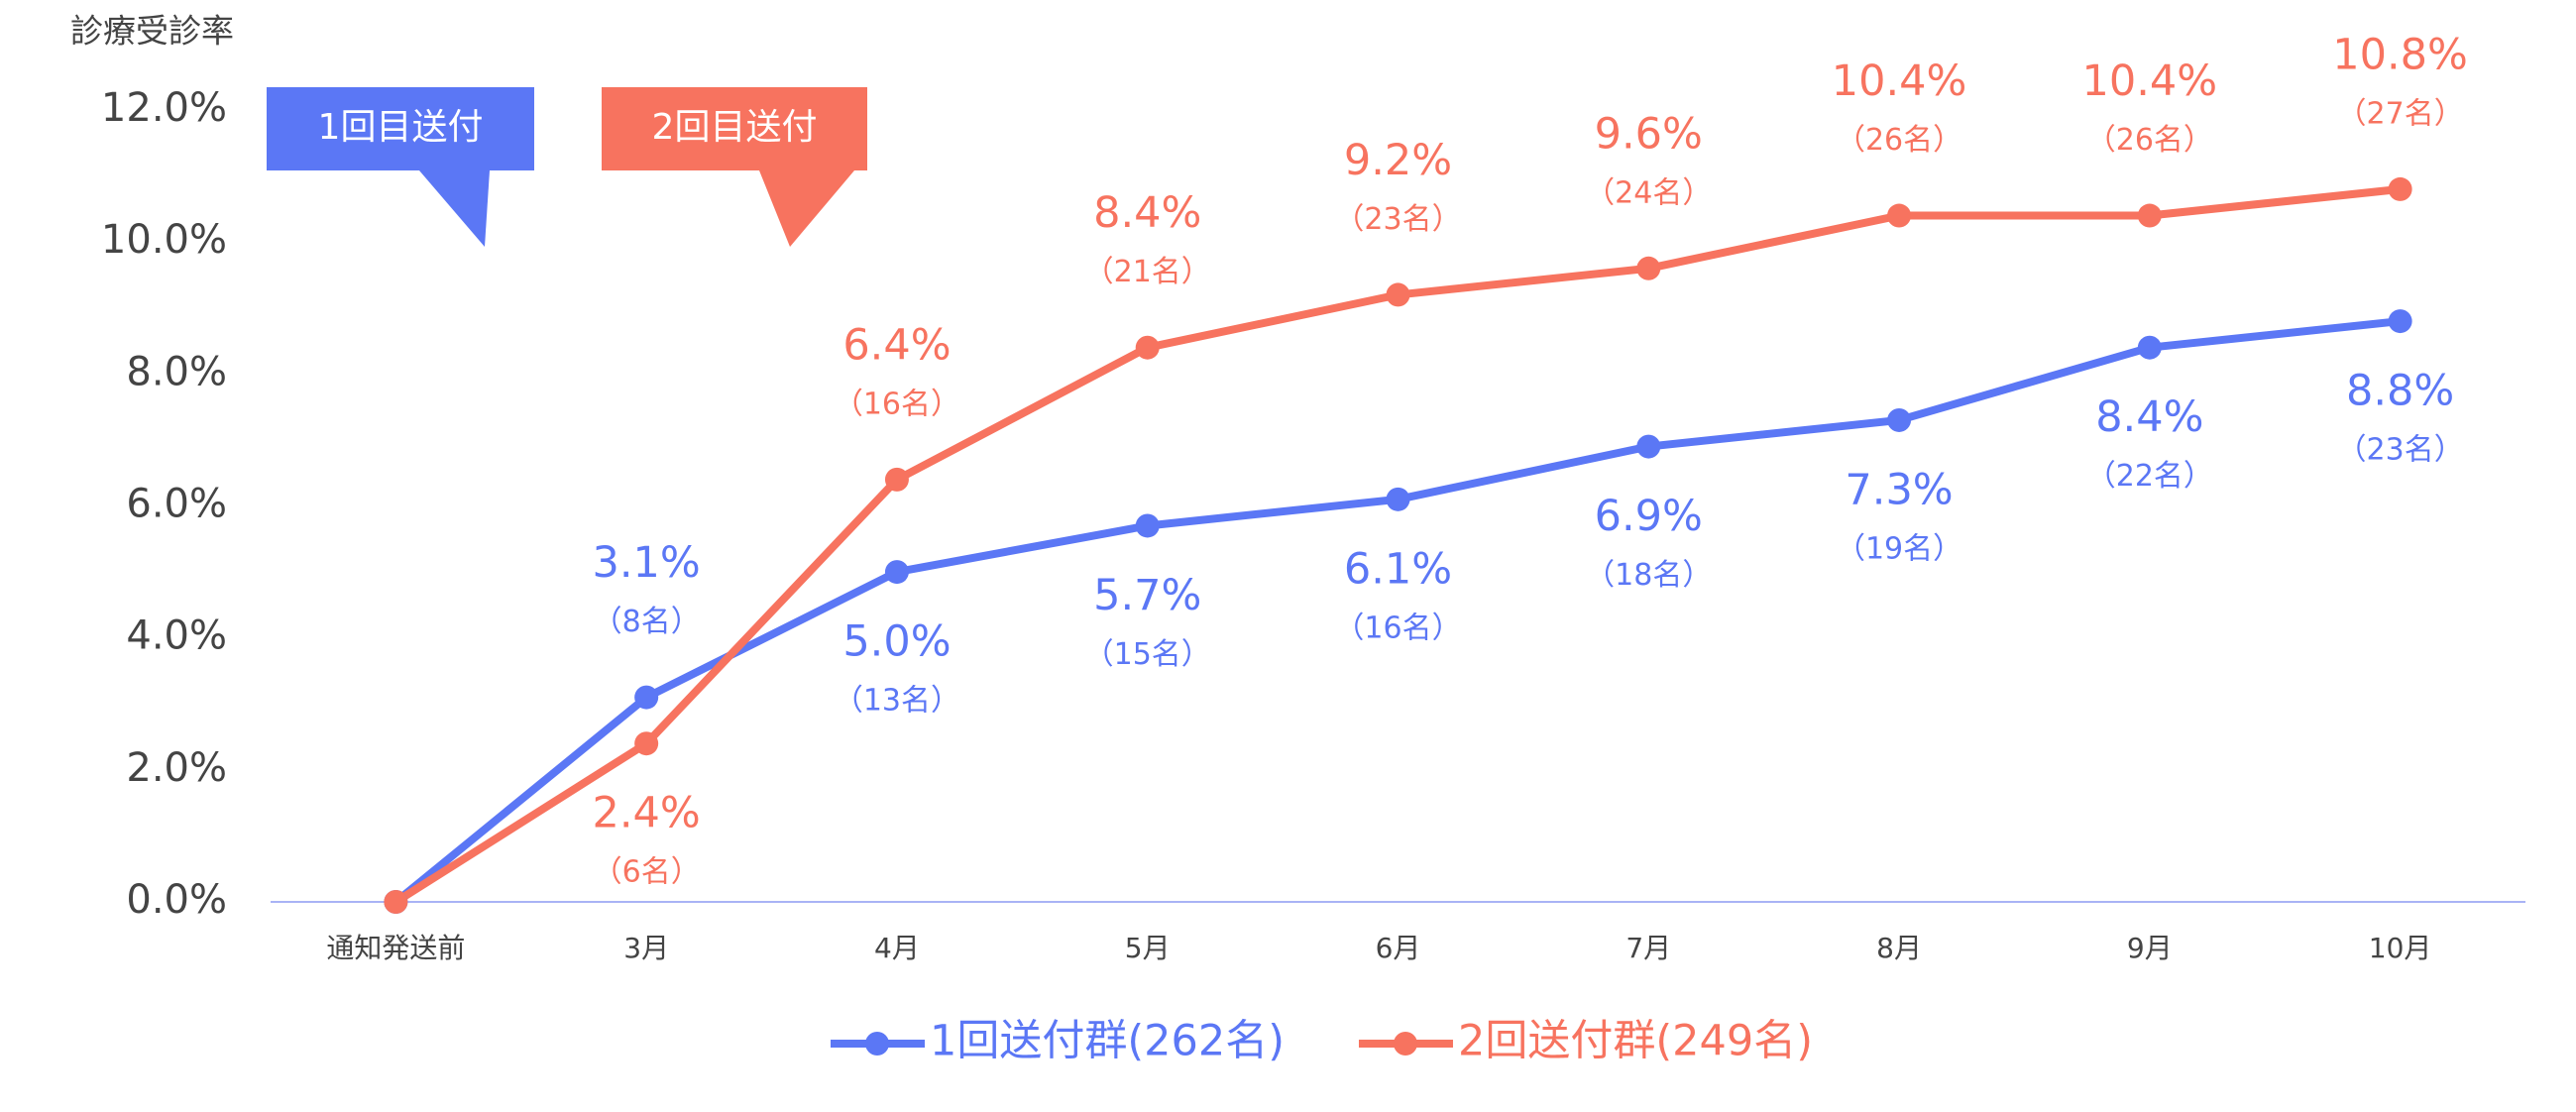 This screenshot has height=1112, width=2576. I want to click on value-label: 8.8%, so click(2400, 391).